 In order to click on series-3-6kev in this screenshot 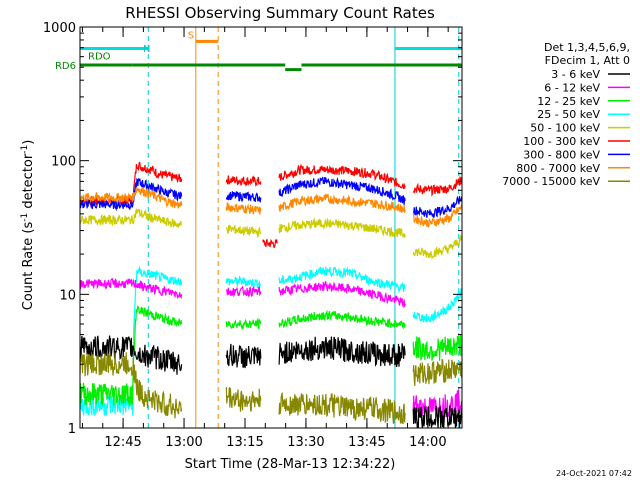, I will do `click(271, 382)`.